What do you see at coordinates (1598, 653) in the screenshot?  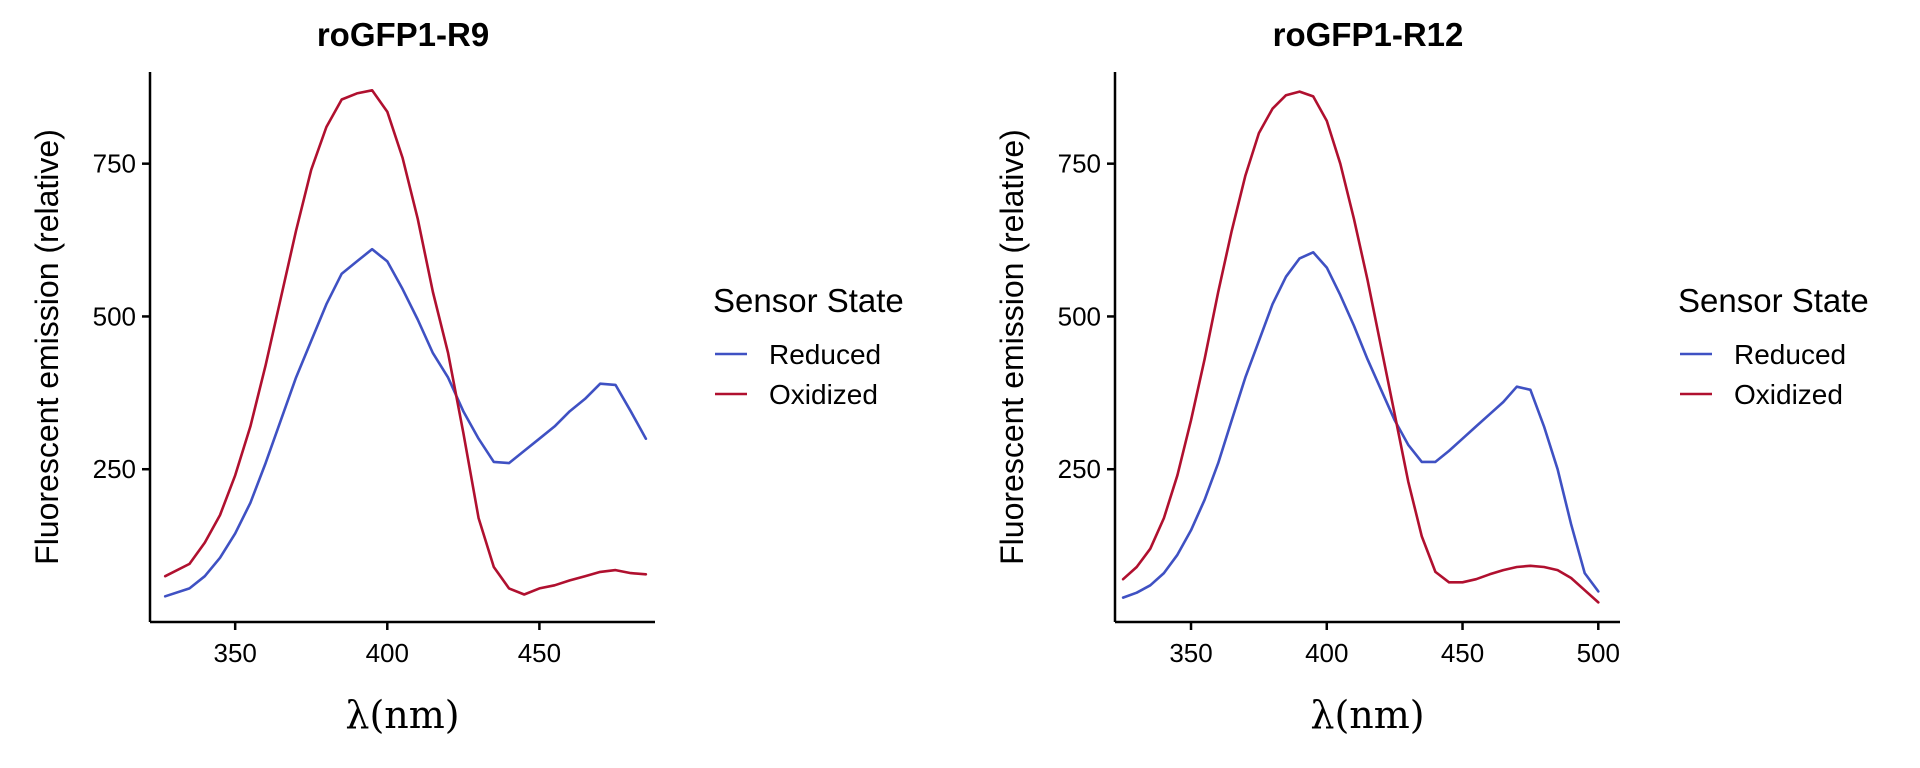 I see `x-tick-label: 500` at bounding box center [1598, 653].